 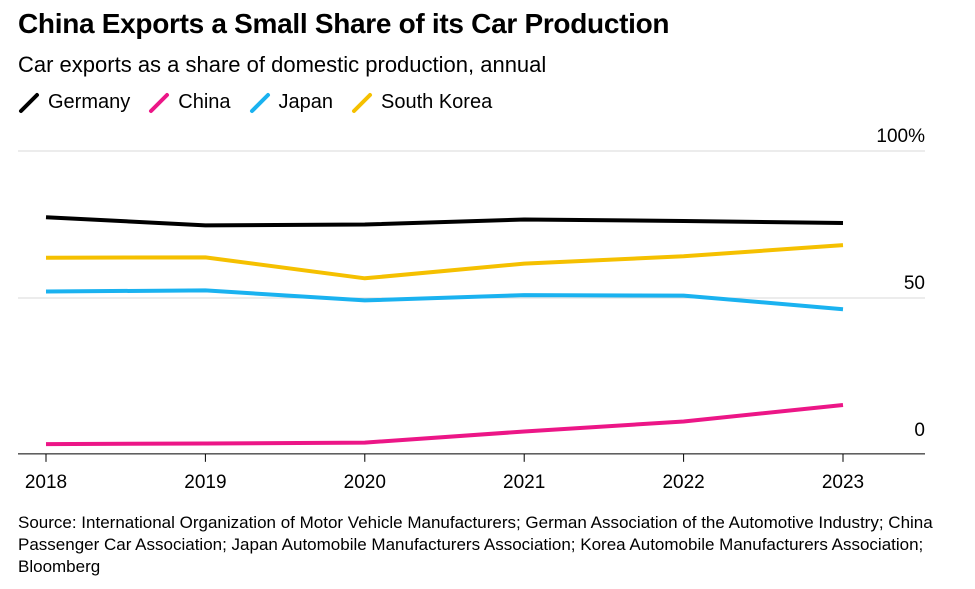 What do you see at coordinates (437, 102) in the screenshot?
I see `legend-label-south-korea: South Korea` at bounding box center [437, 102].